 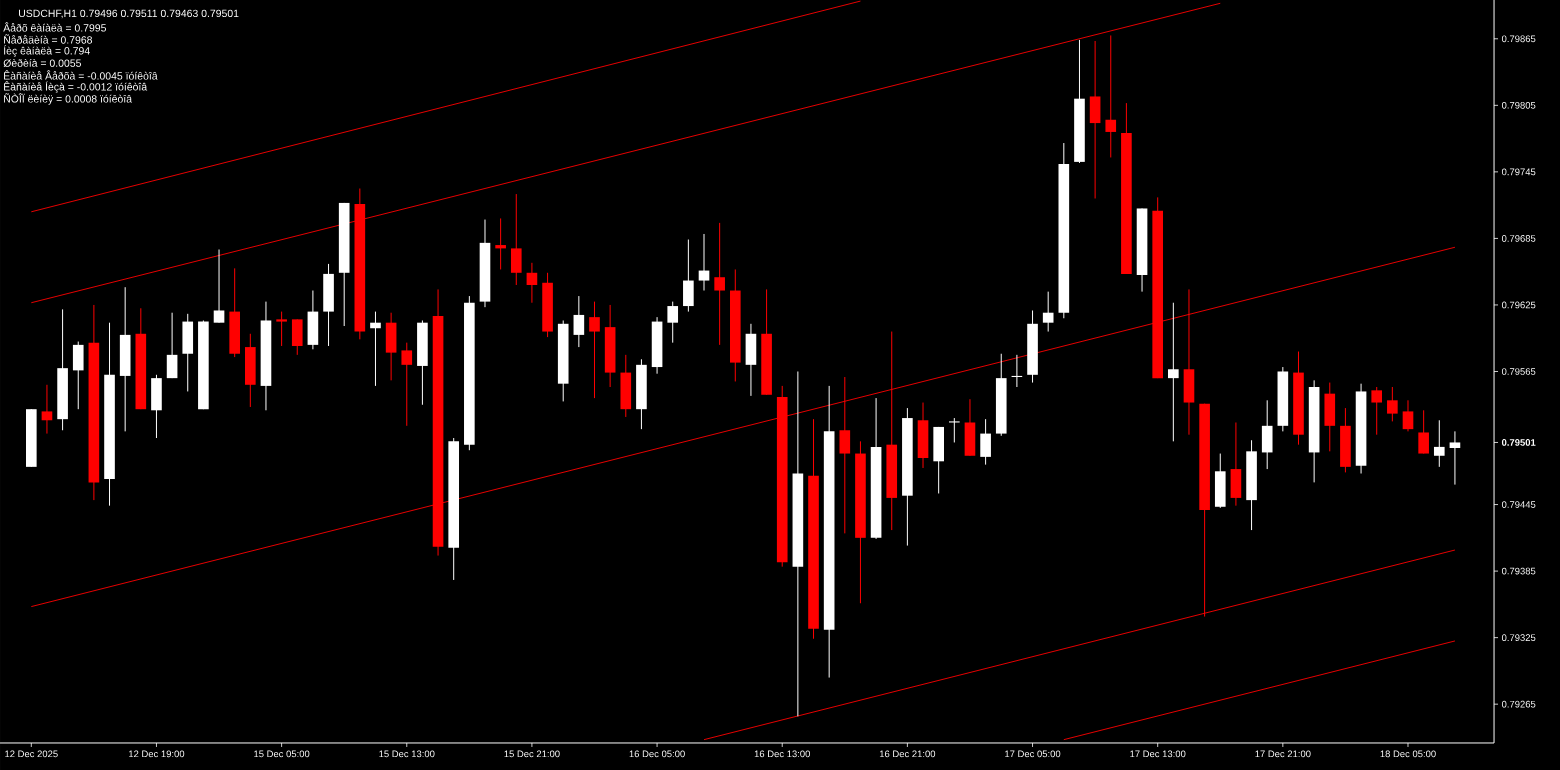 What do you see at coordinates (657, 754) in the screenshot?
I see `x-tick-label: 16 Dec 05:00` at bounding box center [657, 754].